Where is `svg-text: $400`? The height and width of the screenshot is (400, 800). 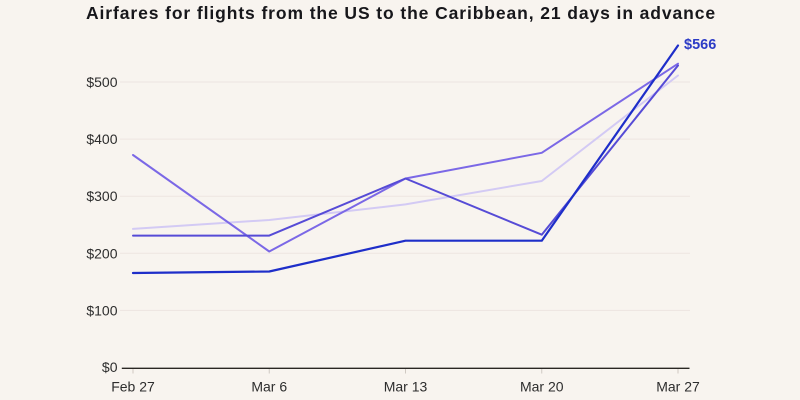 svg-text: $400 is located at coordinates (101, 139).